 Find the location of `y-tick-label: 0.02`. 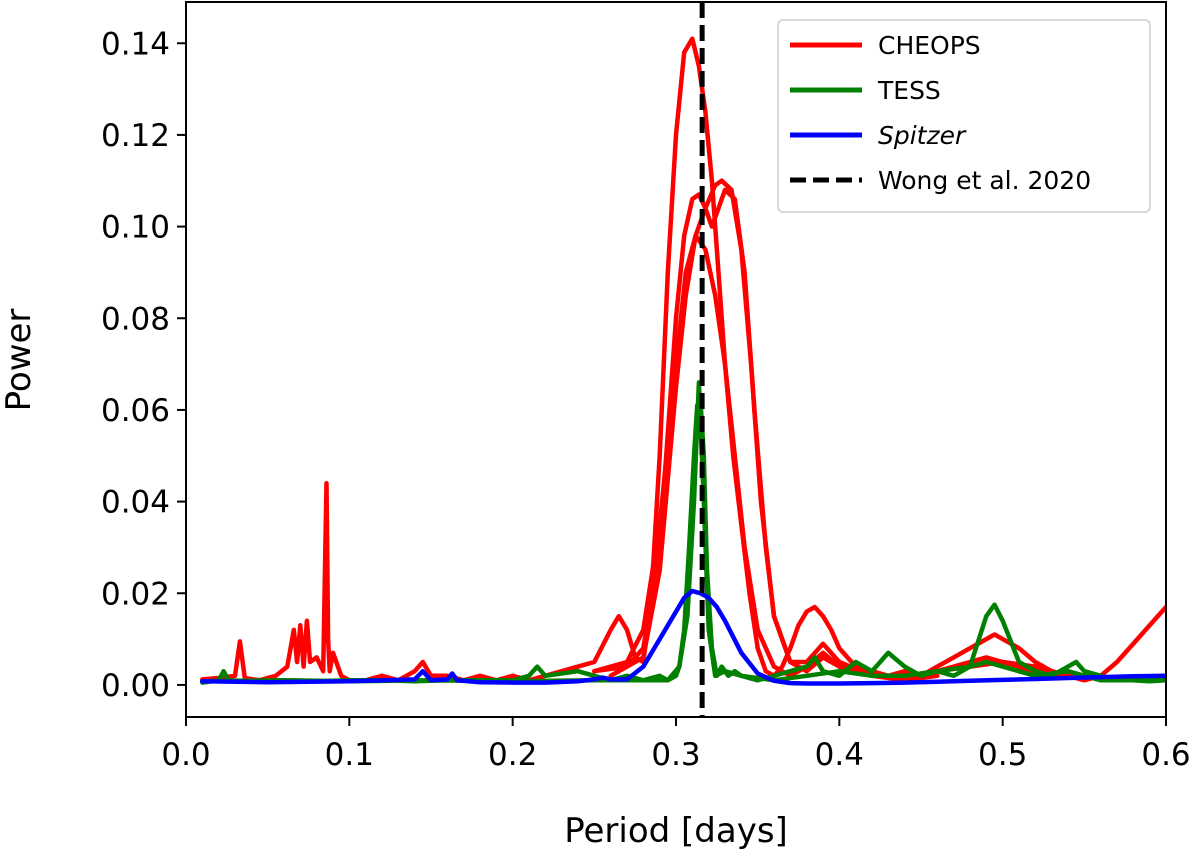

y-tick-label: 0.02 is located at coordinates (135, 594).